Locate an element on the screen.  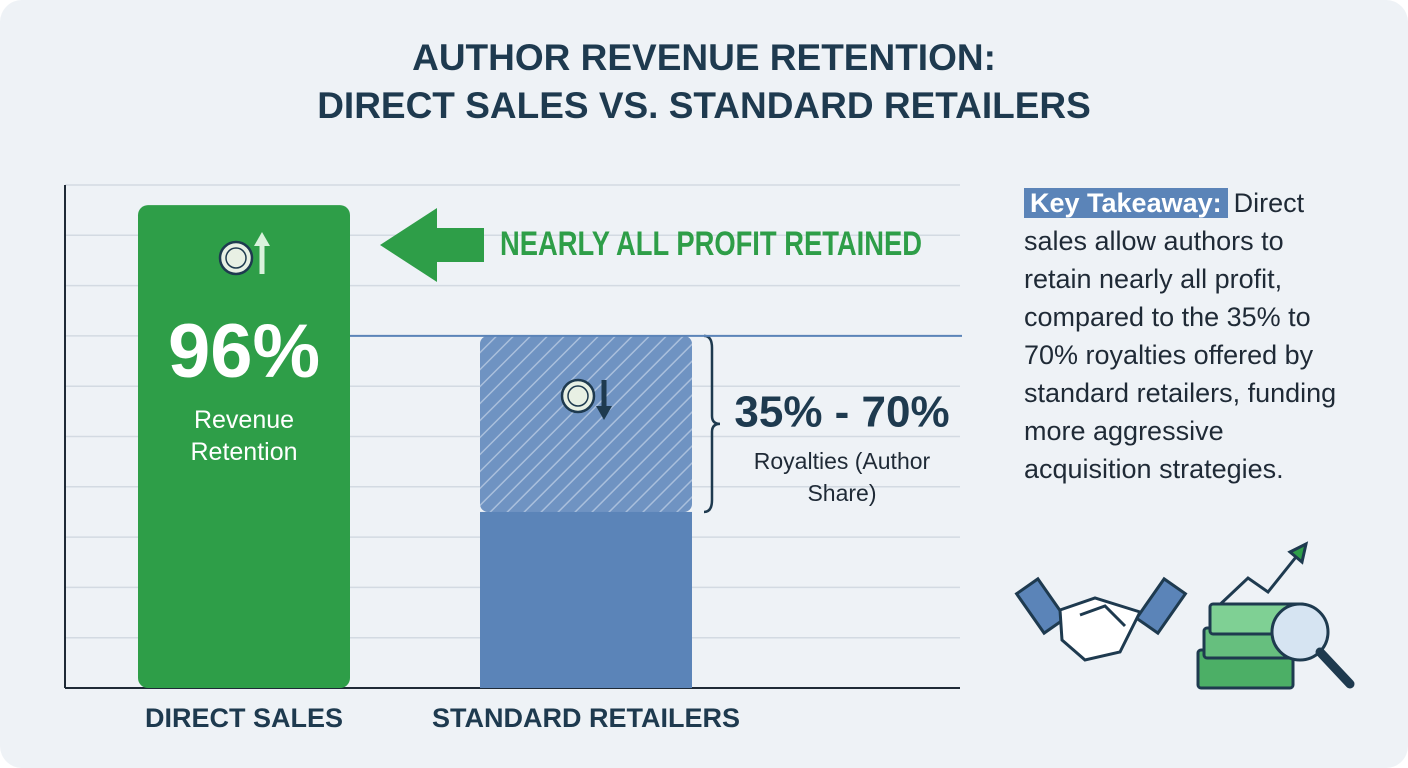
annotation-arrow is located at coordinates (432, 245).